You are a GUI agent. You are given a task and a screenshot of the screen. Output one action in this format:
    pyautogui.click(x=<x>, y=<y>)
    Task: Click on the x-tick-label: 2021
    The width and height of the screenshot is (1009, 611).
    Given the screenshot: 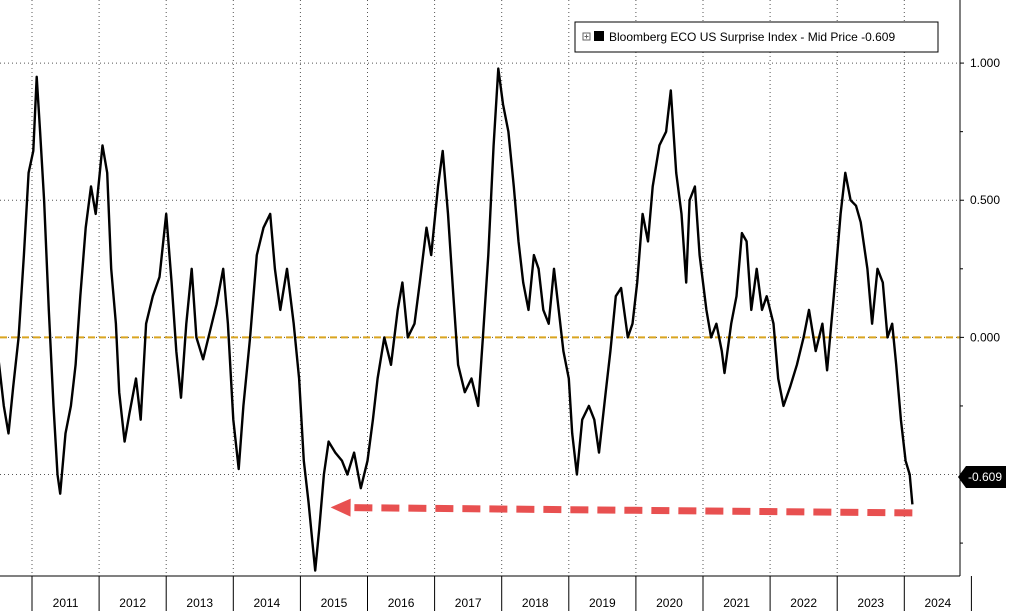 What is the action you would take?
    pyautogui.click(x=736, y=603)
    